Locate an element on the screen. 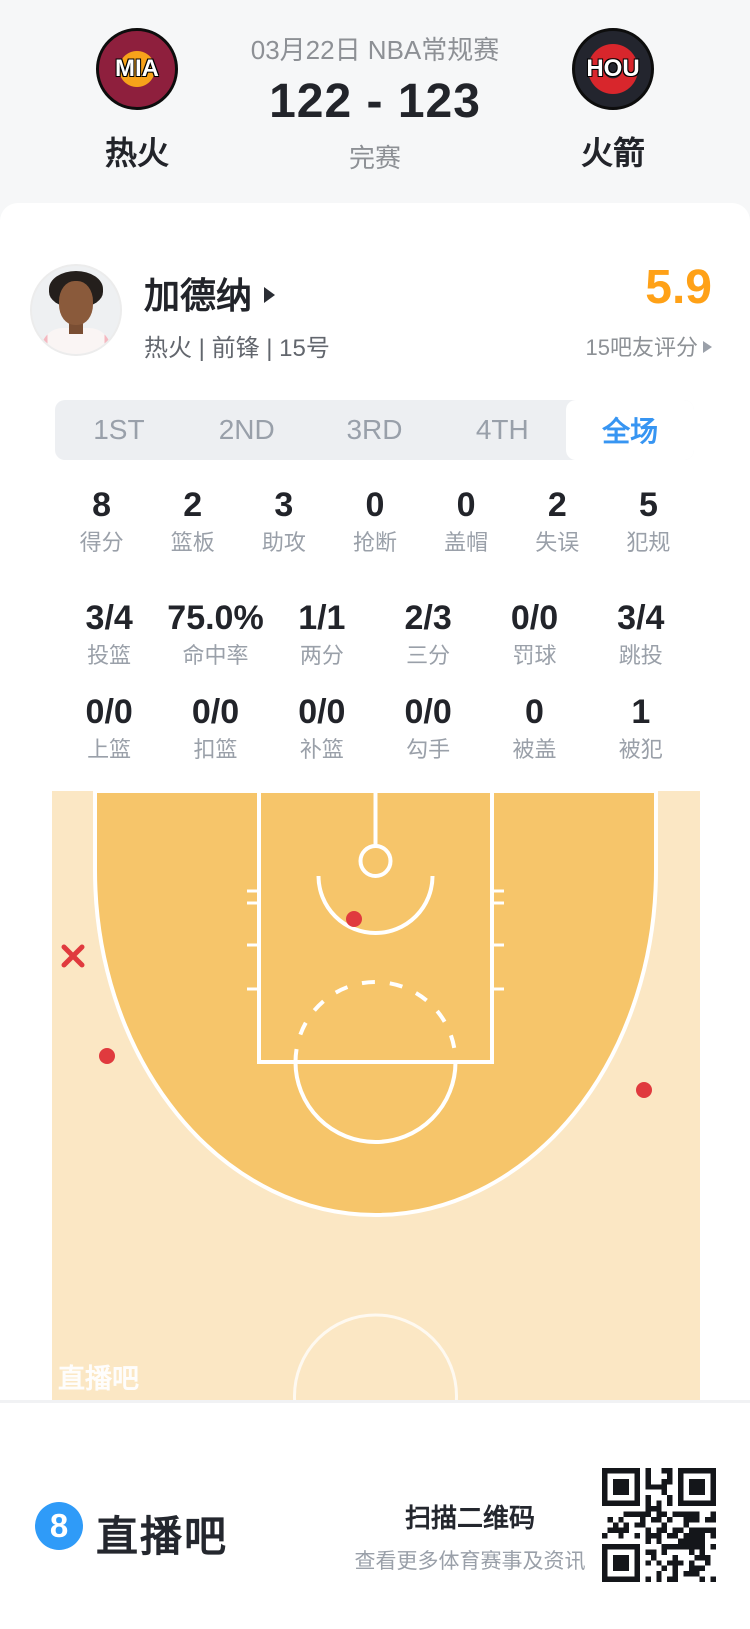 The image size is (750, 1629). stat-value: 1 is located at coordinates (641, 712).